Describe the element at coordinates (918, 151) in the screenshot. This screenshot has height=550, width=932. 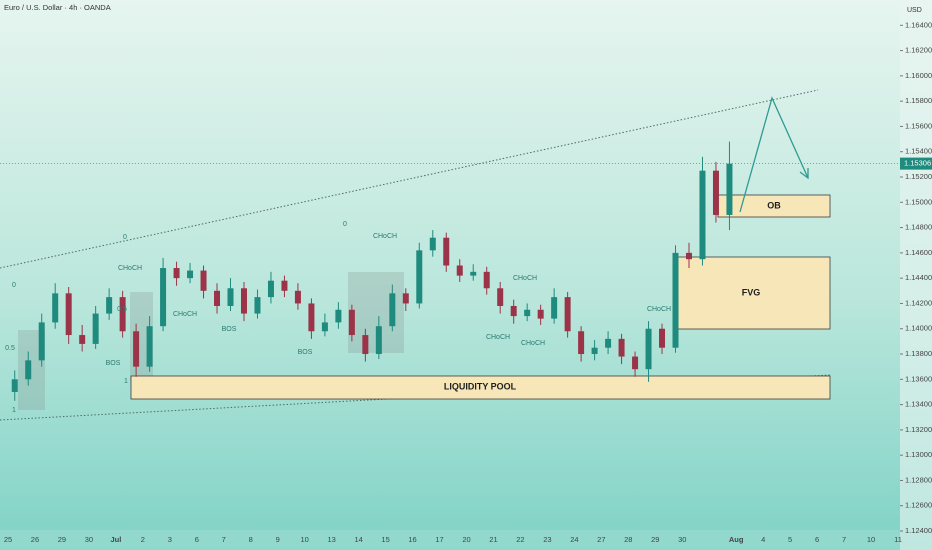
I see `y-tick-label: 1.15400` at that location.